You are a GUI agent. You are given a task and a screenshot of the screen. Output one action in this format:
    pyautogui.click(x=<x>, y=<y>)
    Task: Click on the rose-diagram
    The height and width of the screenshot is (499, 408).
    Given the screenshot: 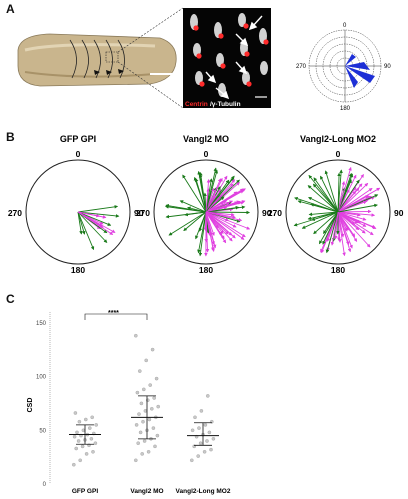 What is the action you would take?
    pyautogui.click(x=345, y=66)
    